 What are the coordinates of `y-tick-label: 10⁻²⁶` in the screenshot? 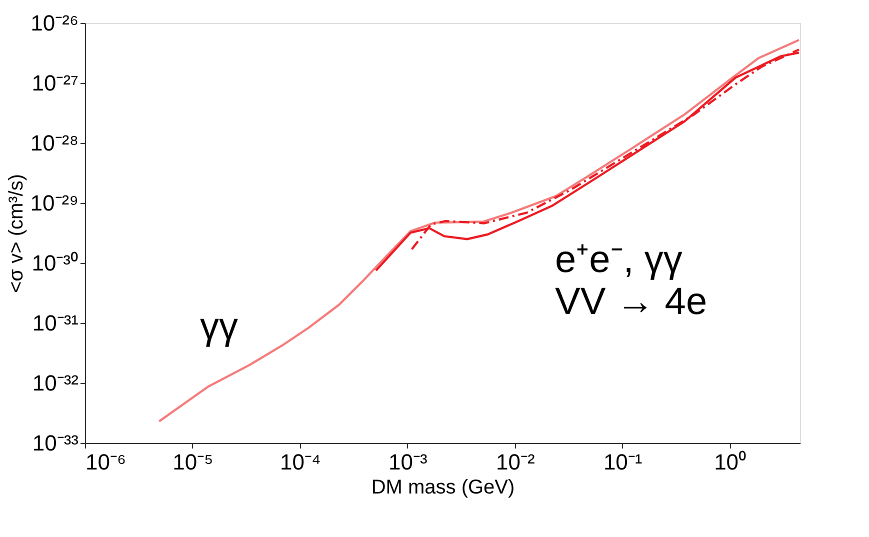 It's located at (54, 23).